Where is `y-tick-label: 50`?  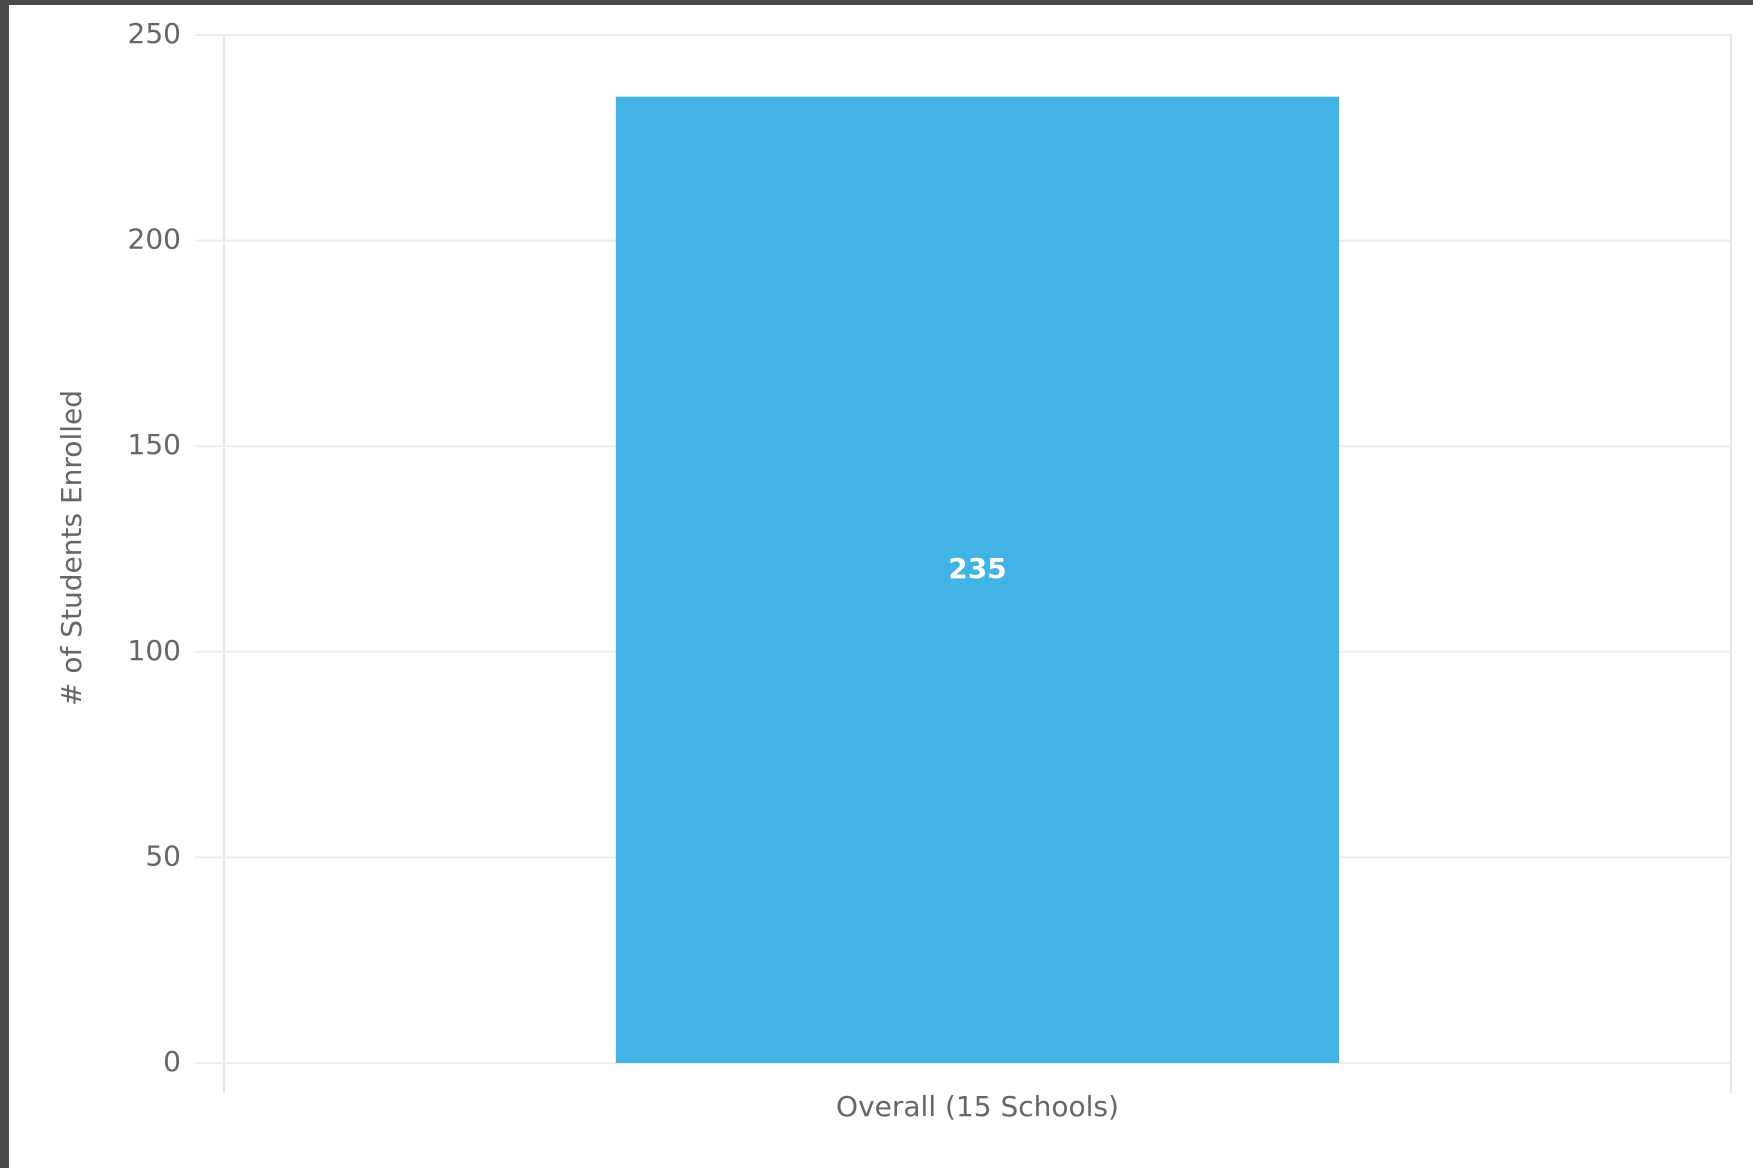 y-tick-label: 50 is located at coordinates (163, 855).